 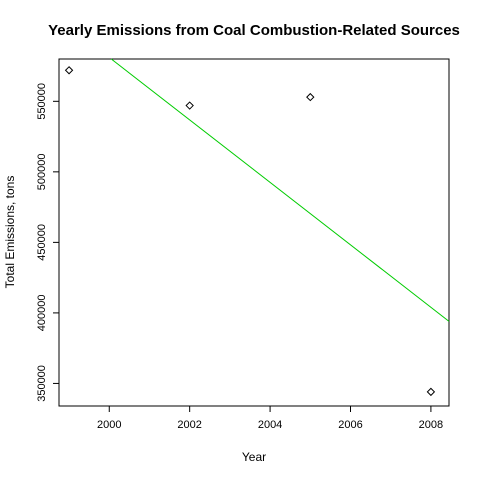 I want to click on x-tick-label: 2006, so click(x=350, y=425).